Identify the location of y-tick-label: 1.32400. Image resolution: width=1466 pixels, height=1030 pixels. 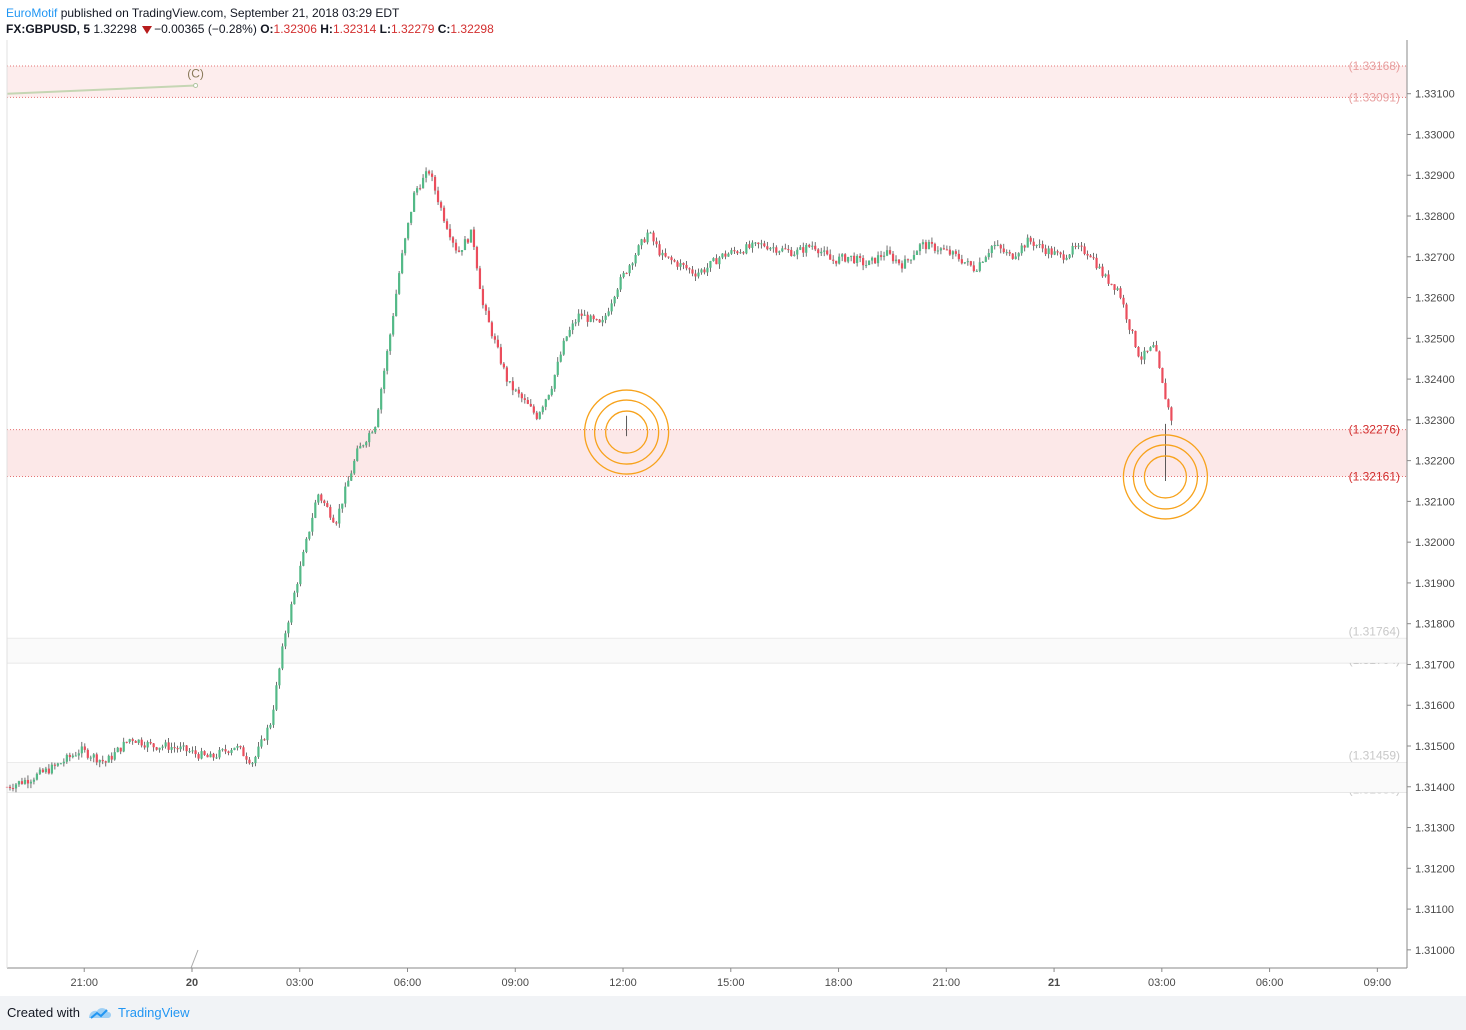
(1435, 380).